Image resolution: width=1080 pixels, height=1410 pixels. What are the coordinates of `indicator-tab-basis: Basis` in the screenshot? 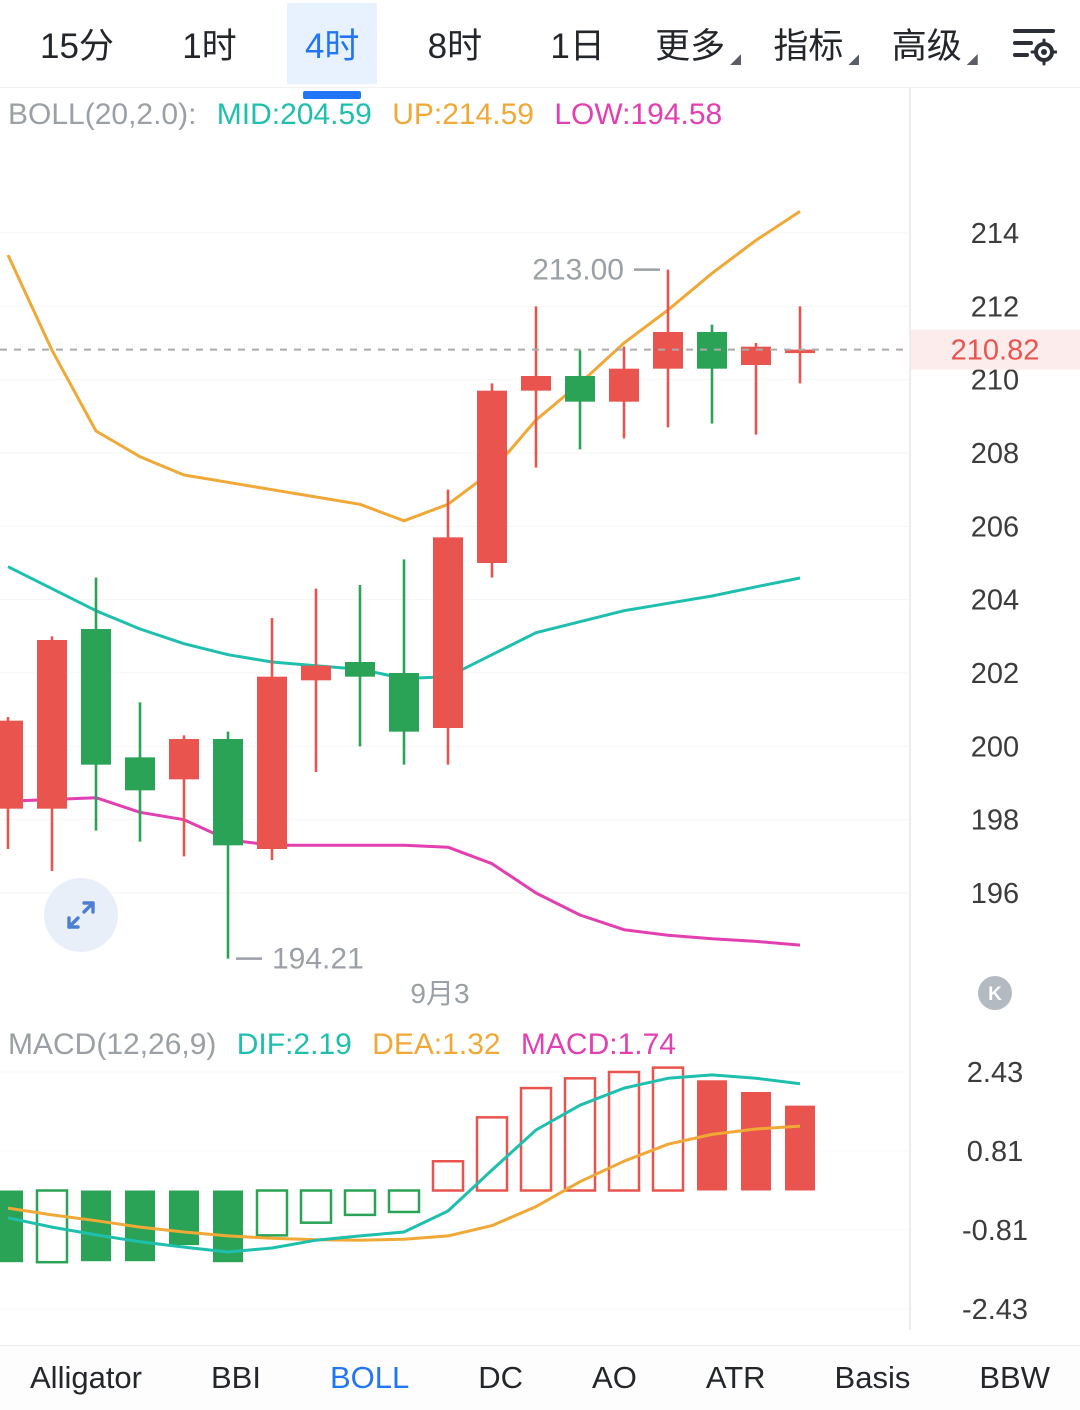 It's located at (872, 1377).